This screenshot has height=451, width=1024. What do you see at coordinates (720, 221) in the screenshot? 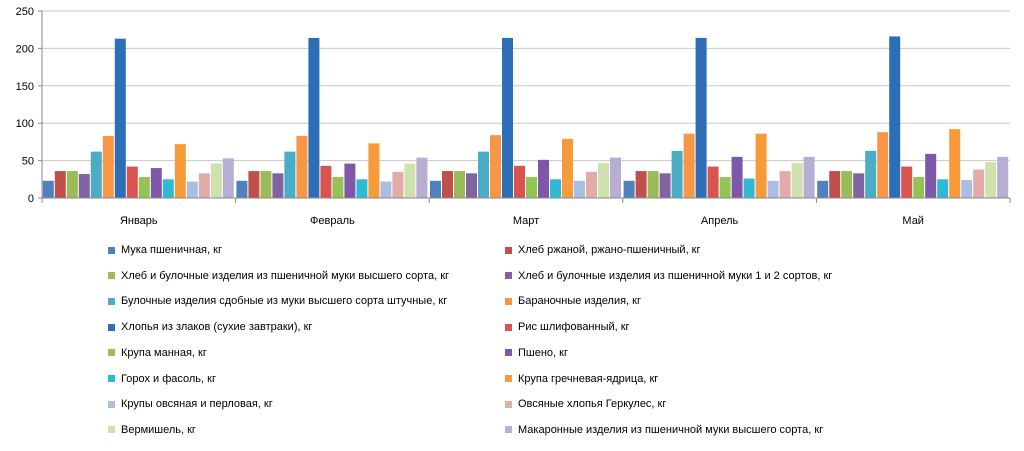
I see `x-tick-label: Апрель` at bounding box center [720, 221].